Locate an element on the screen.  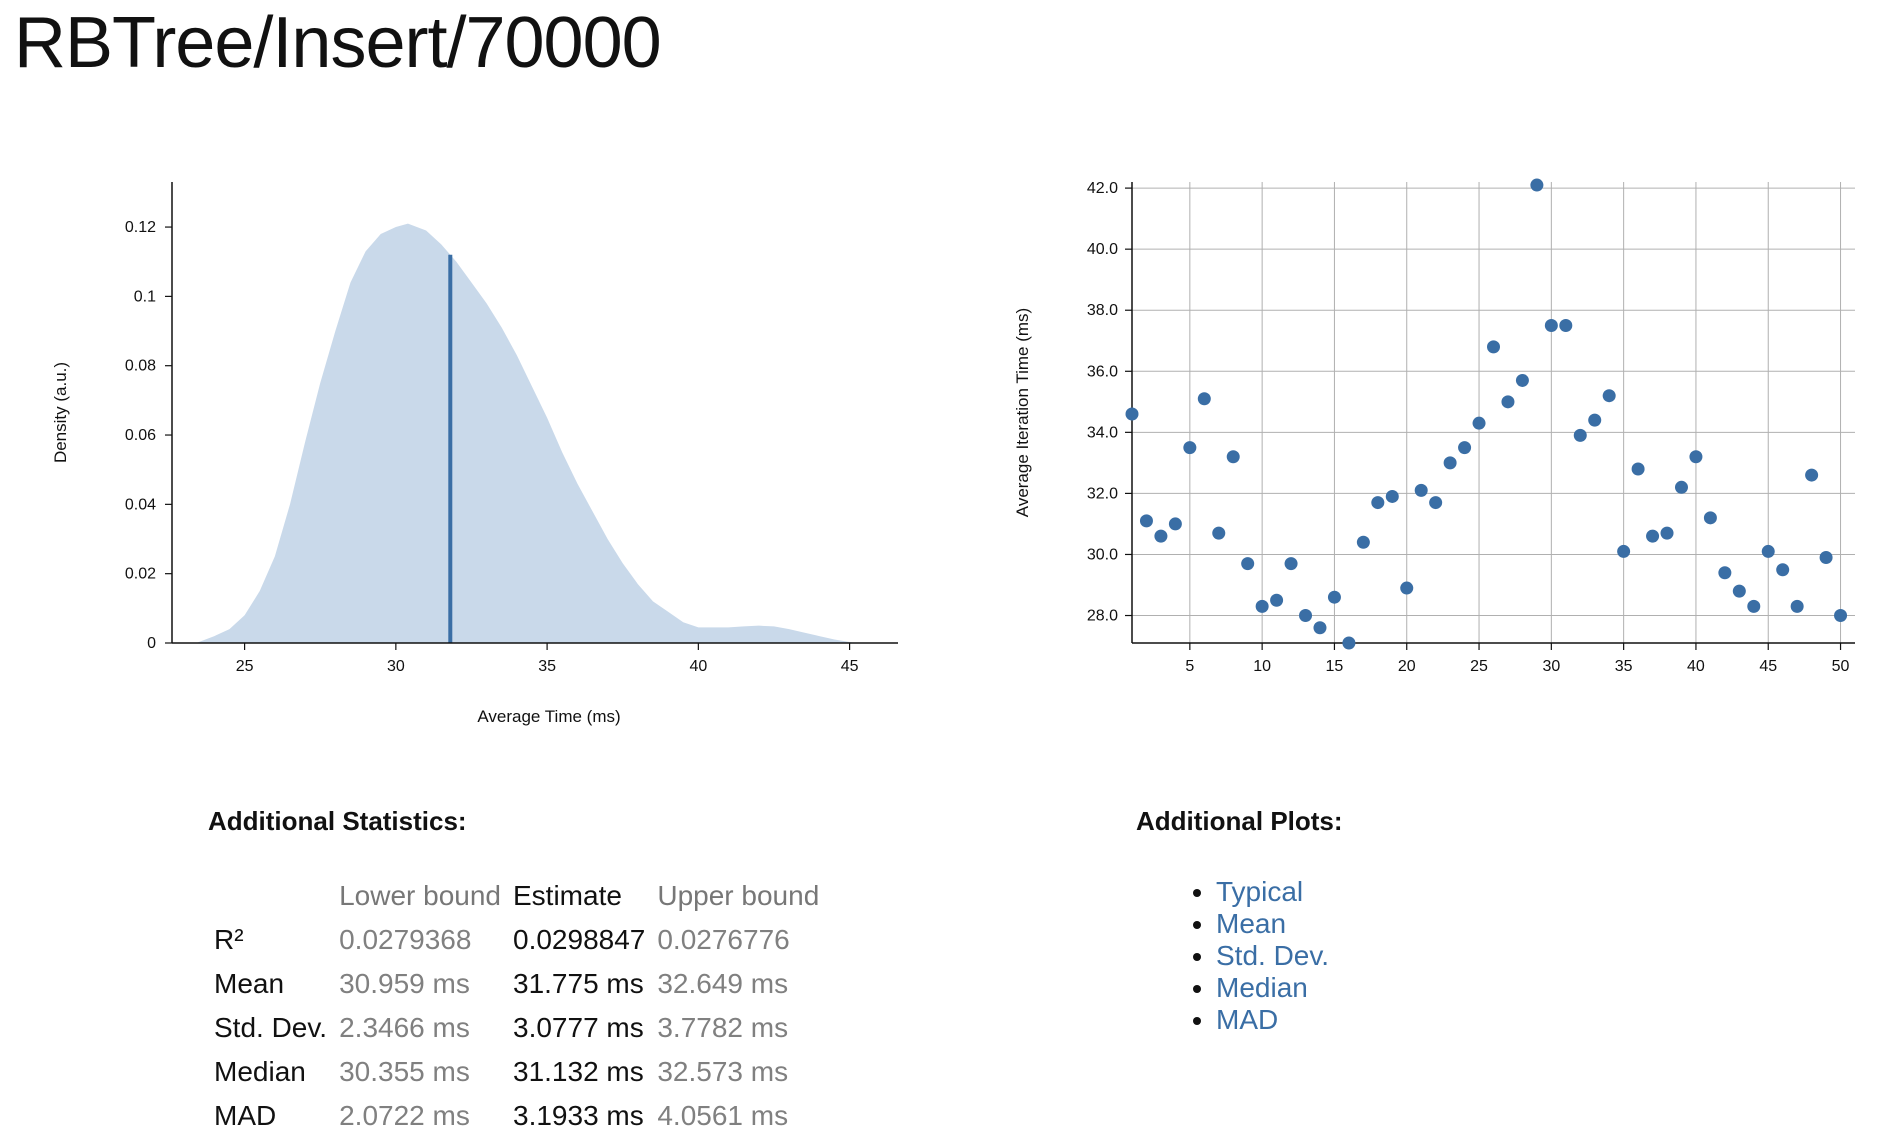
plot-link-median: Median is located at coordinates (1262, 987).